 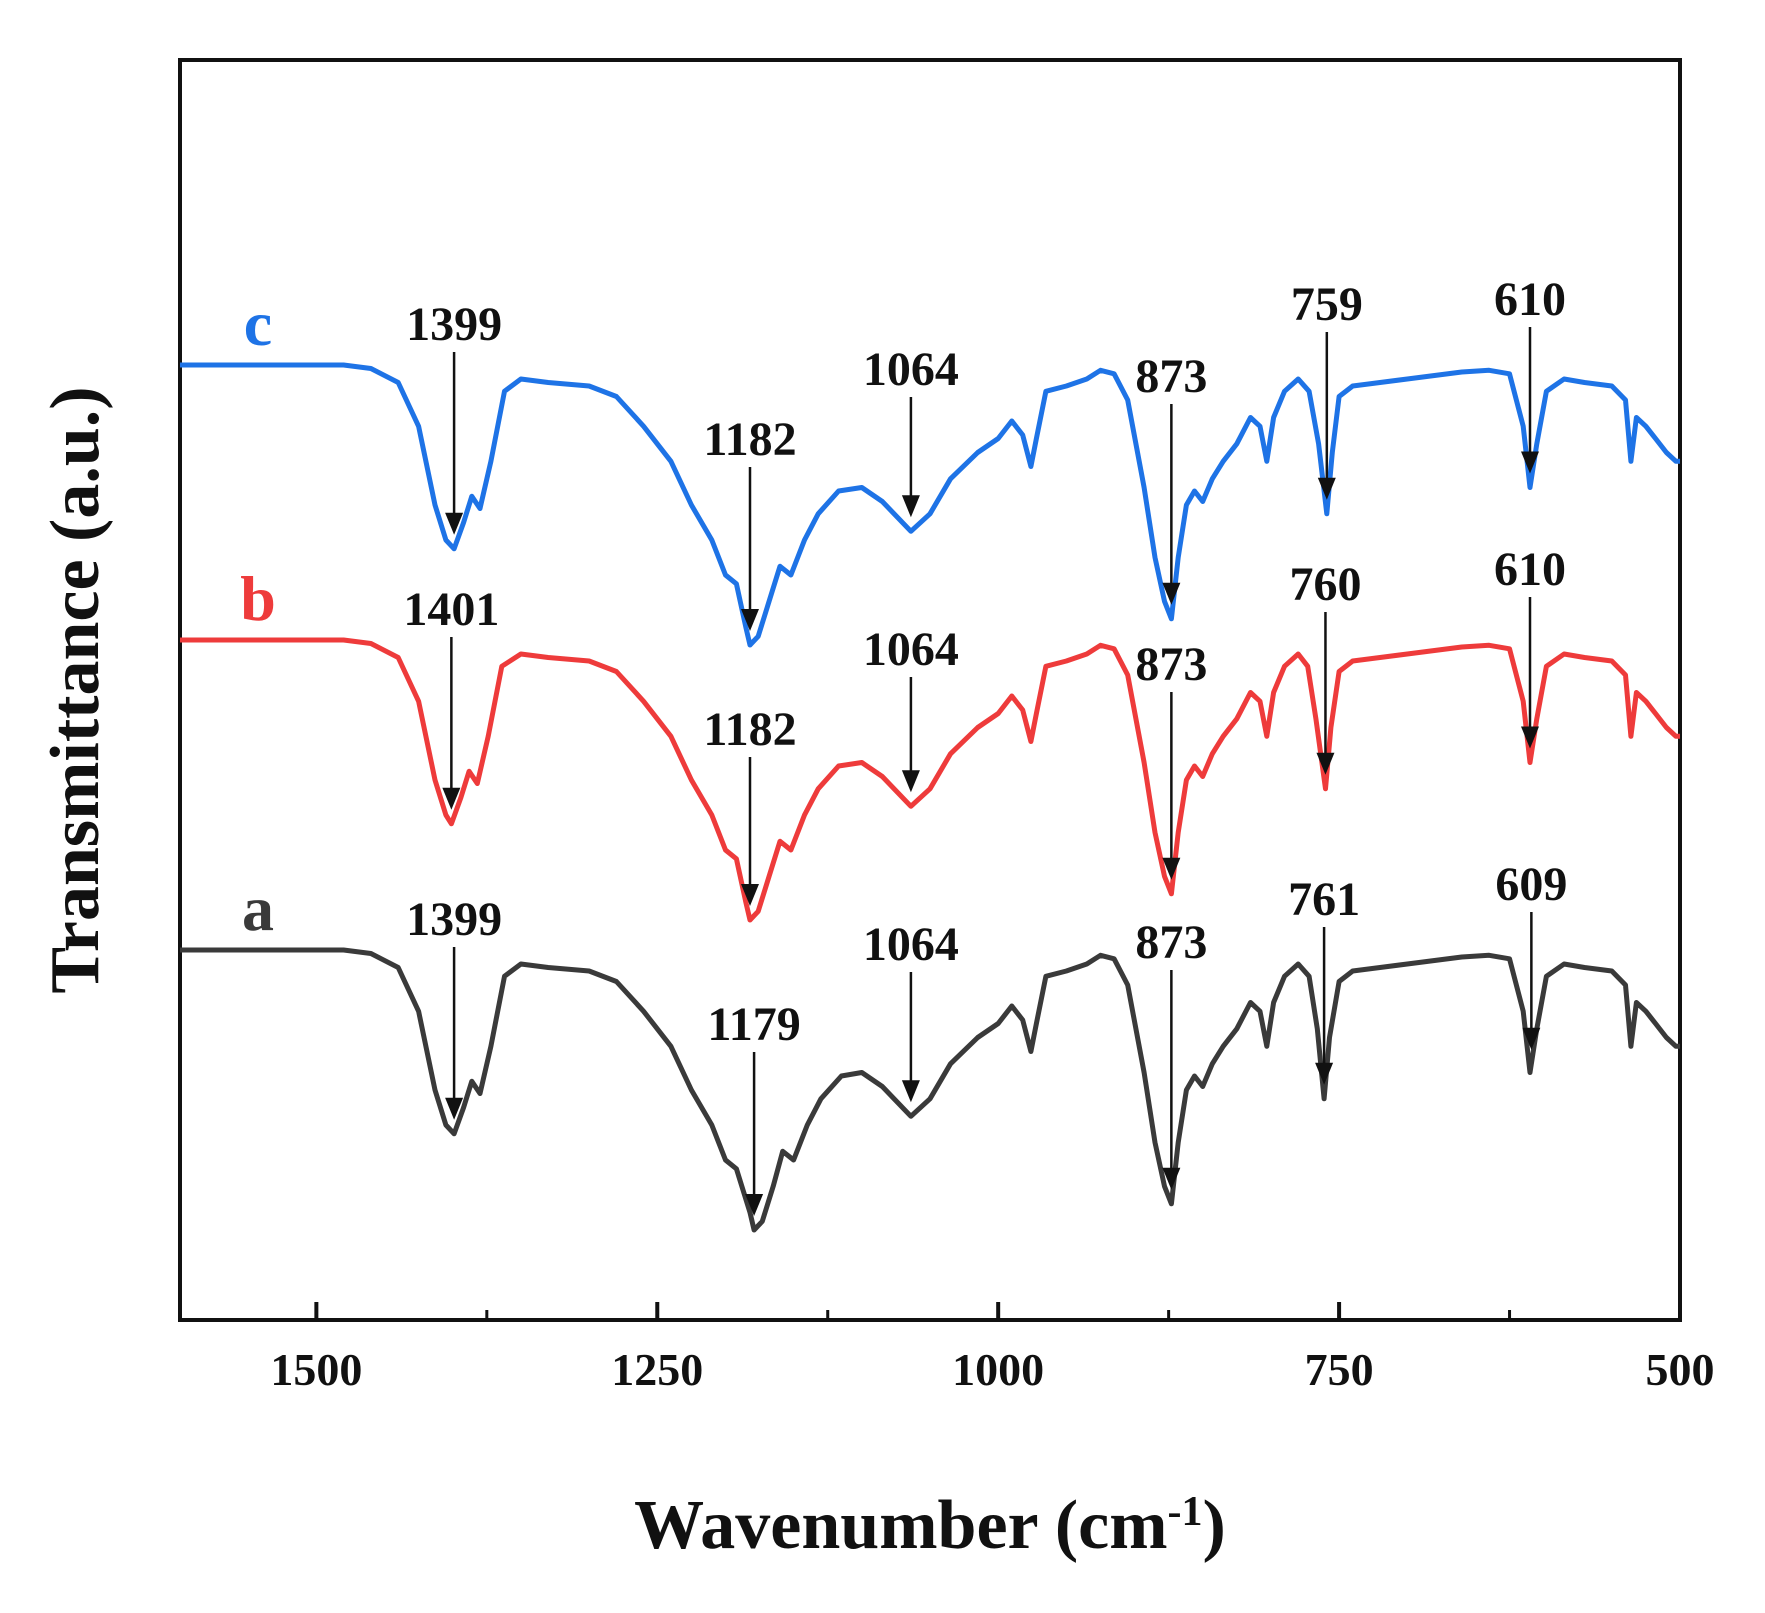 I want to click on x-tick-label: 750, so click(x=1339, y=1369).